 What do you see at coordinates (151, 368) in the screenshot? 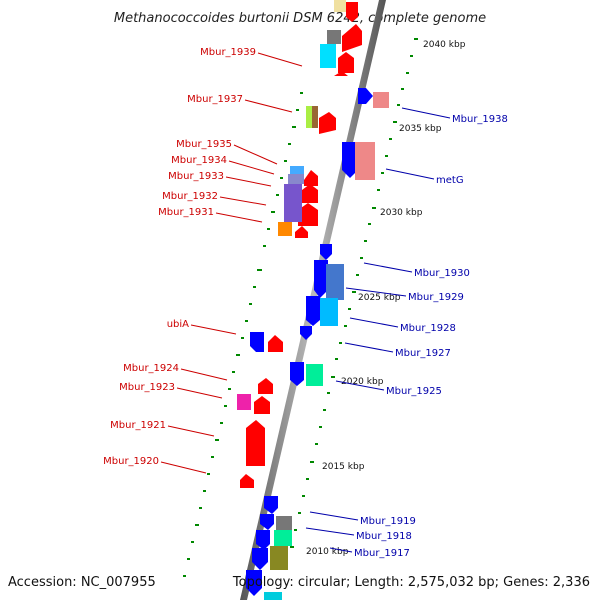
I see `label-mbur-1924: Mbur_1924` at bounding box center [151, 368].